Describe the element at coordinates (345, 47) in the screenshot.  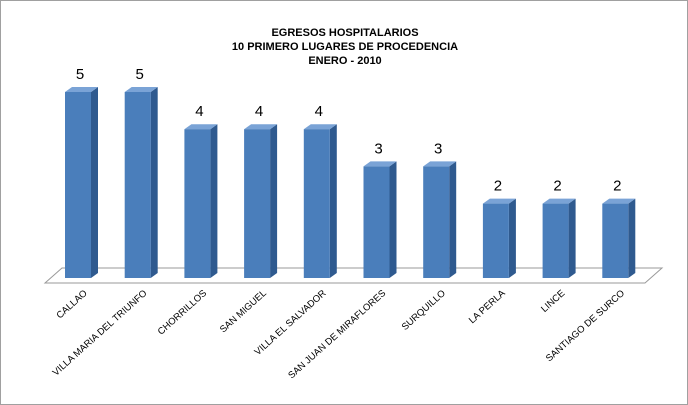
I see `chart-title: 10 PRIMERO LUGARES DE PROCEDENCIA` at that location.